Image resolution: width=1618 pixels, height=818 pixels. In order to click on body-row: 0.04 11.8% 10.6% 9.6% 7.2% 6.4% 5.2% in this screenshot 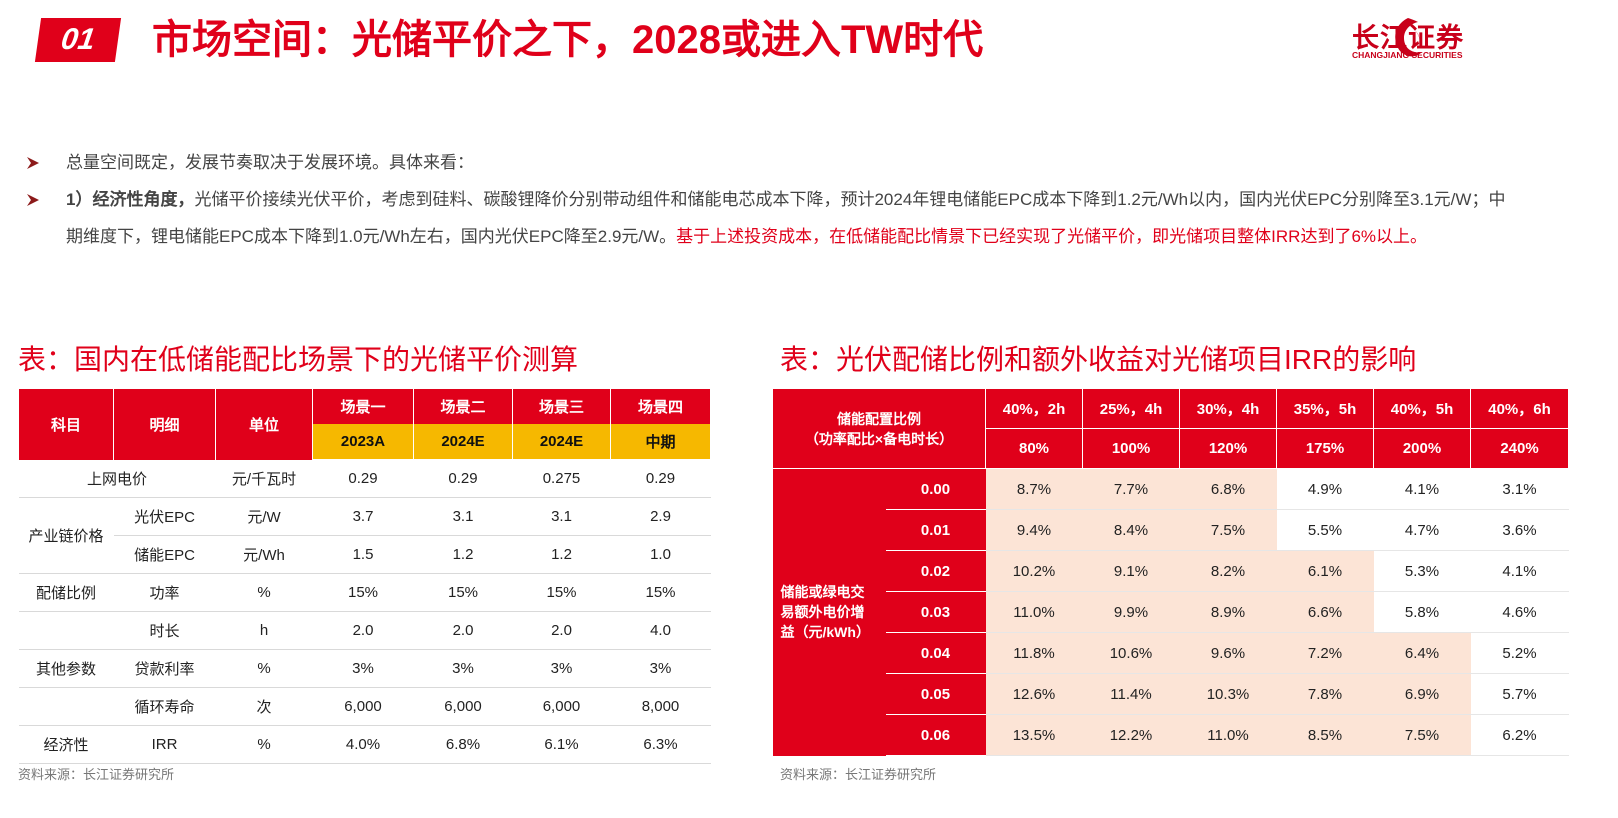, I will do `click(1171, 653)`.